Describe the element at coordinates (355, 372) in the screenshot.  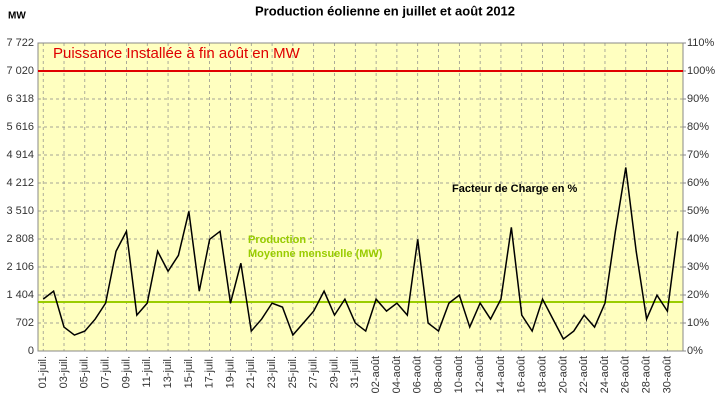
I see `x-tick-label: 31-juil.` at that location.